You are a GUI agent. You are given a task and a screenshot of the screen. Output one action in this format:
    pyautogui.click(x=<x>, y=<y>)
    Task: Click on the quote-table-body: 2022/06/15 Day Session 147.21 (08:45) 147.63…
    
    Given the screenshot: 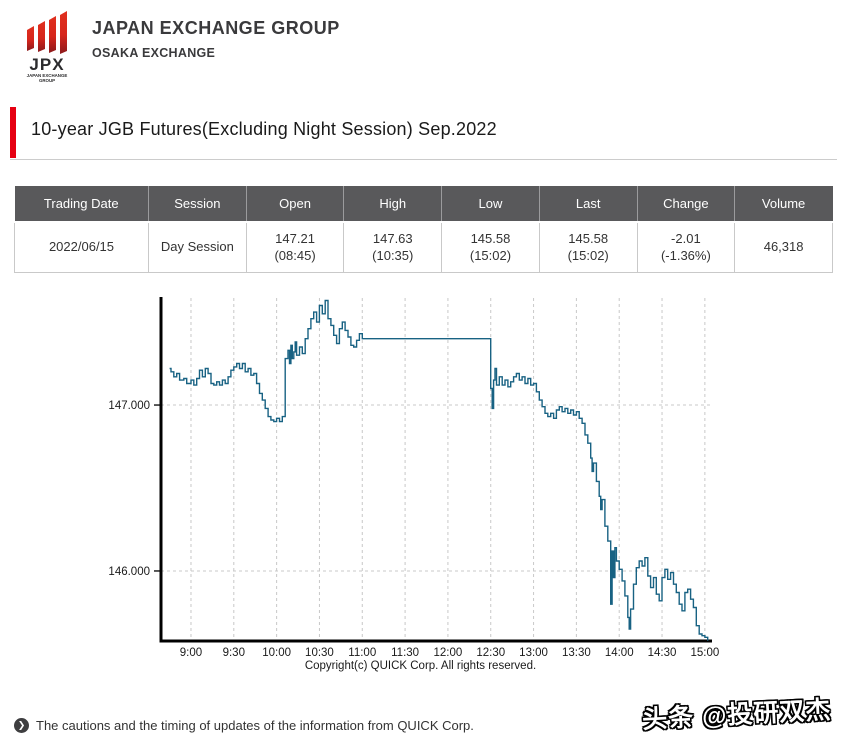 What is the action you would take?
    pyautogui.click(x=423, y=247)
    